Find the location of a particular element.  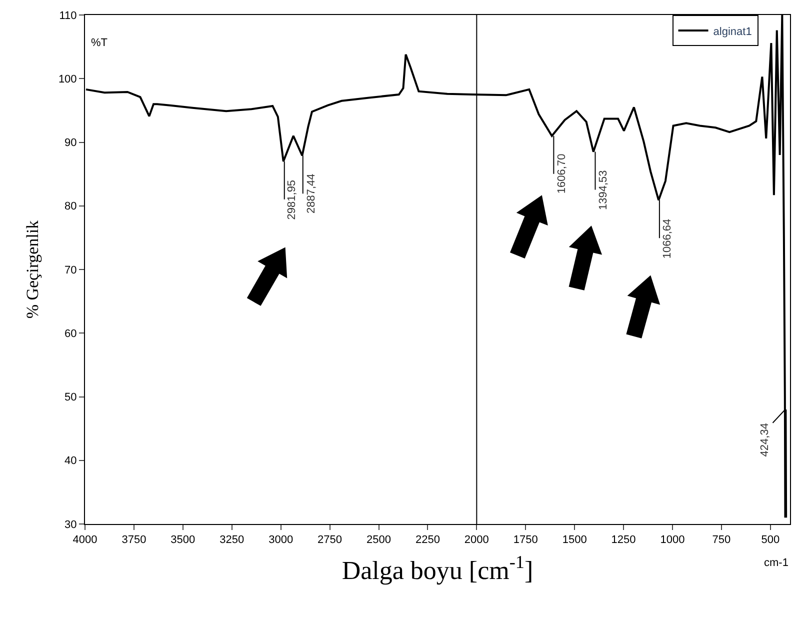

y-tick-label: 50 is located at coordinates (70, 398).